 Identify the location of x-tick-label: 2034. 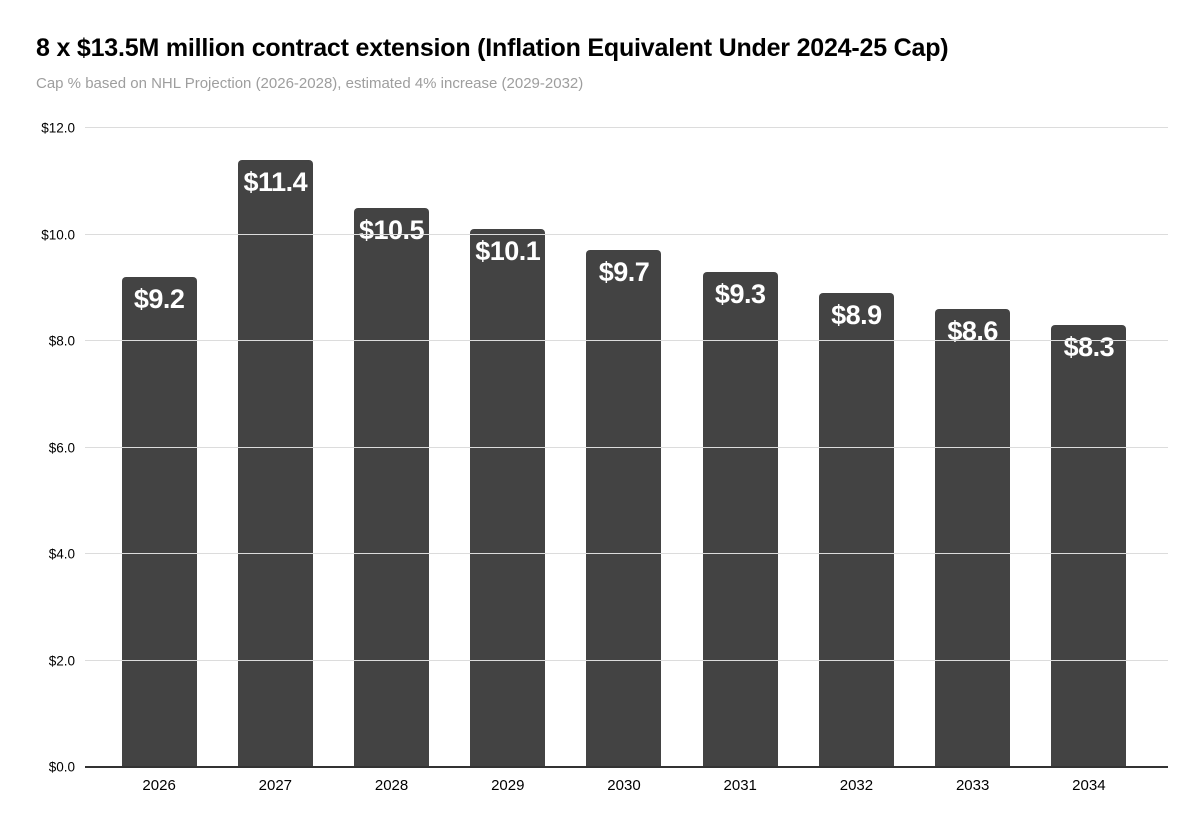
(1089, 785).